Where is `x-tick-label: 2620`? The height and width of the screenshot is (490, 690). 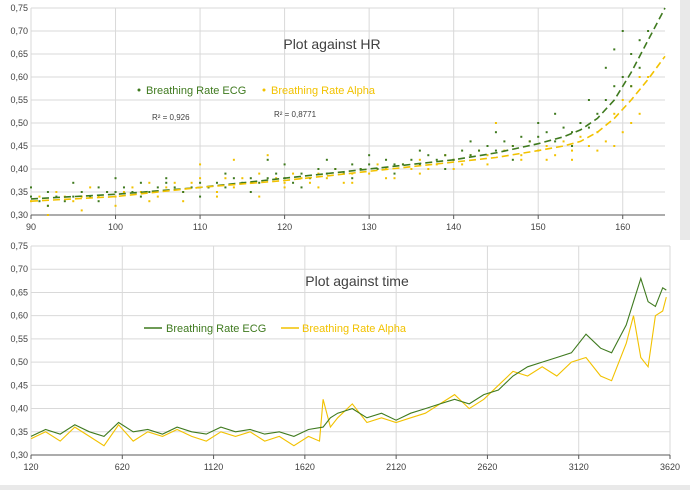 x-tick-label: 2620 is located at coordinates (487, 467).